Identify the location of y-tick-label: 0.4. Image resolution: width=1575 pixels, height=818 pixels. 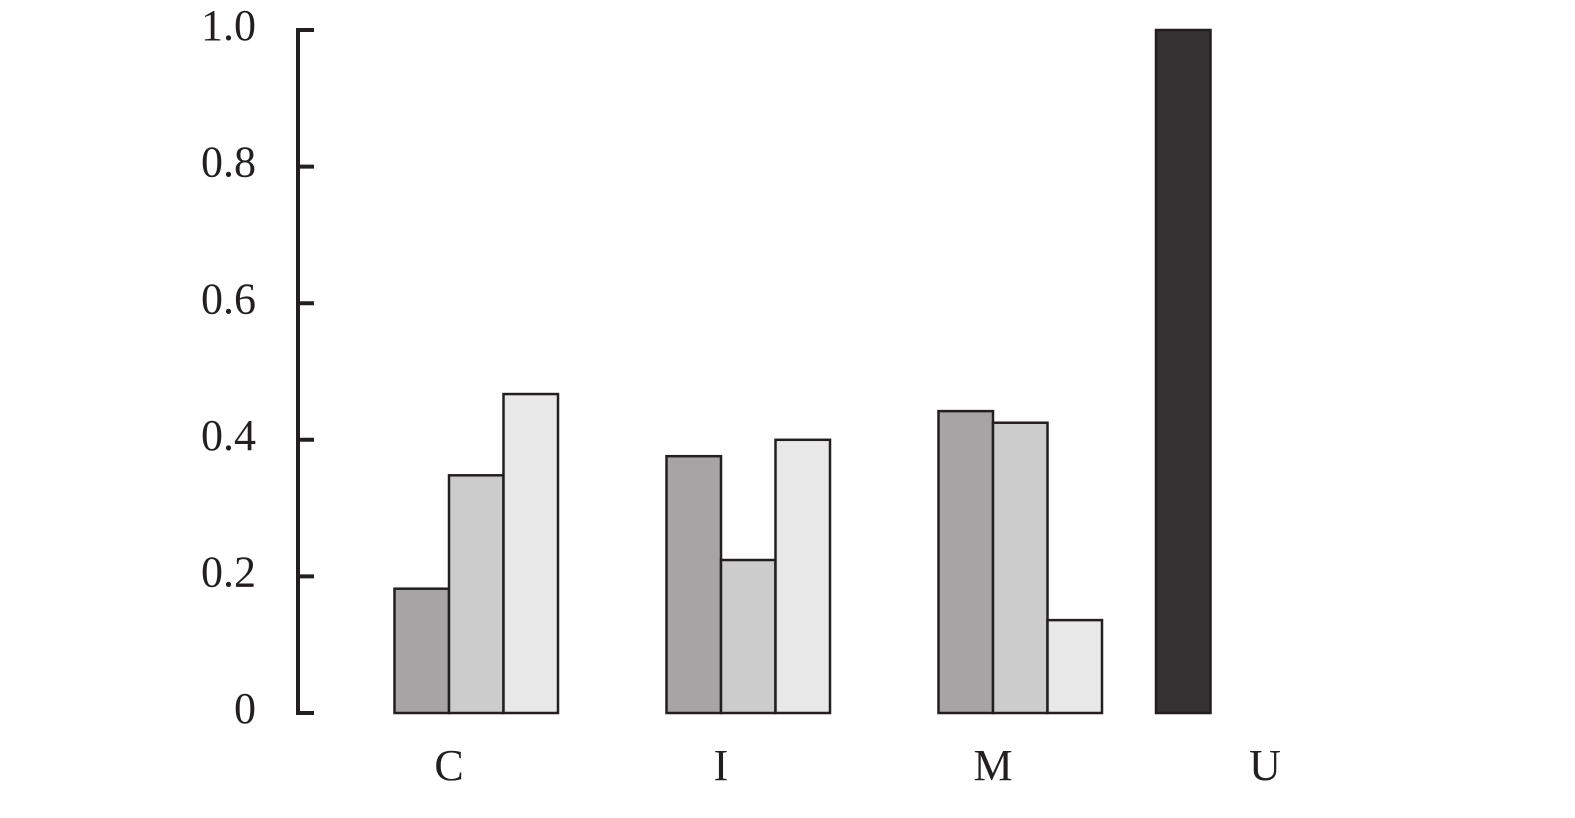
(228, 435).